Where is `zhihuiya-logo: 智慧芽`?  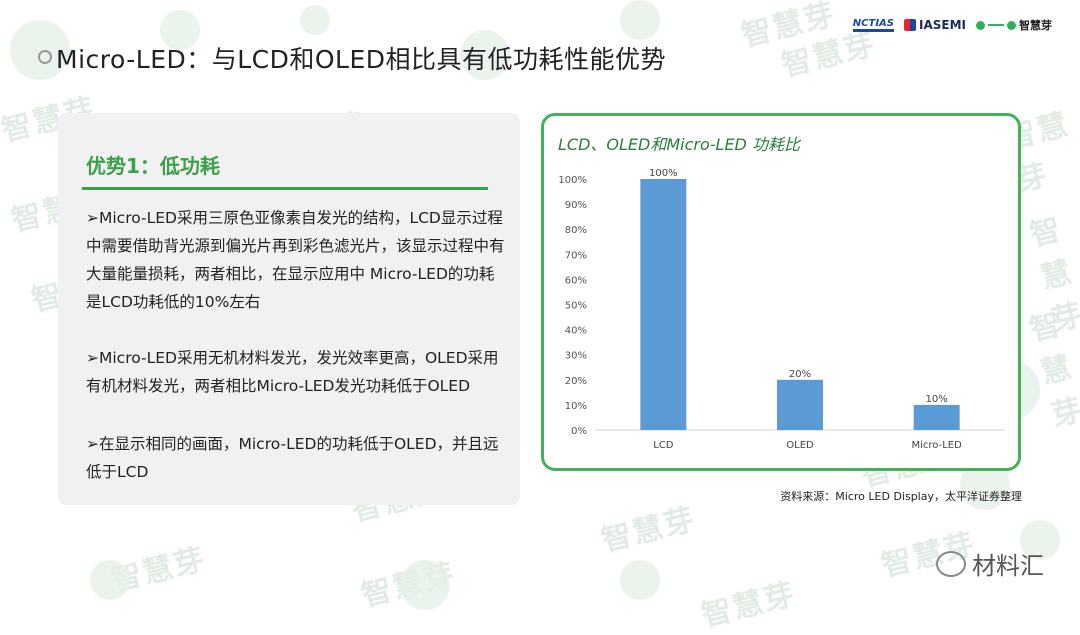 zhihuiya-logo: 智慧芽 is located at coordinates (1014, 25).